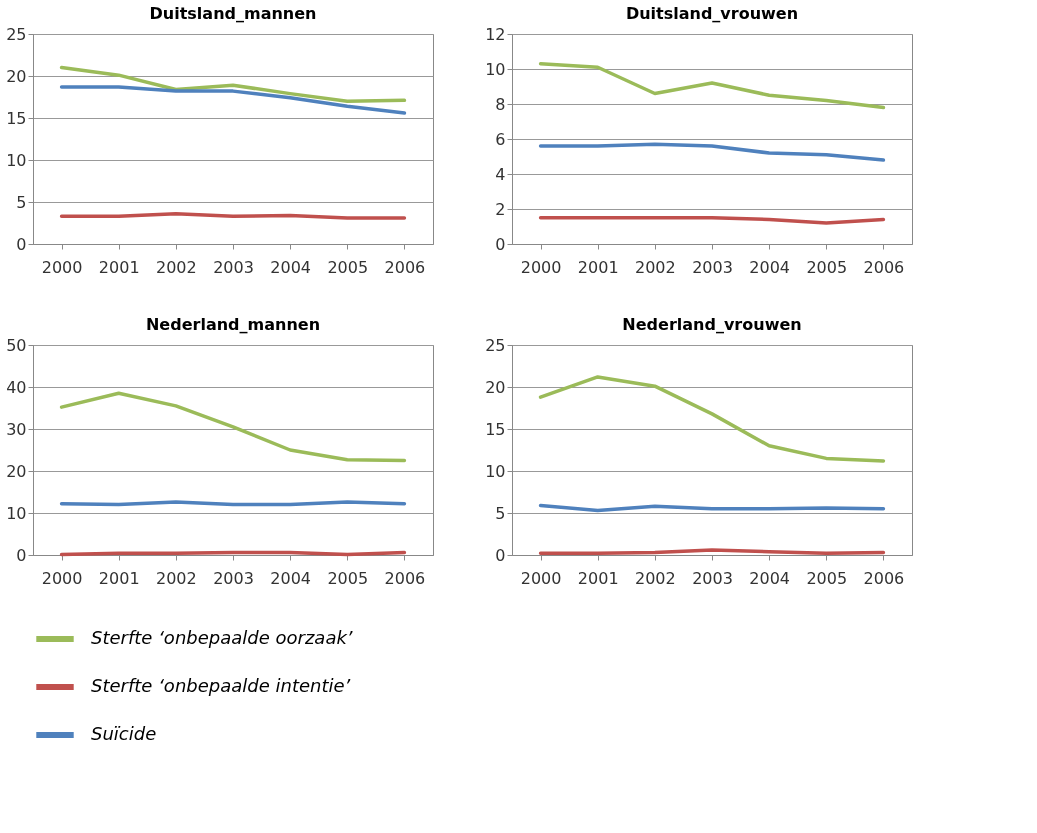 The width and height of the screenshot is (1037, 833). Describe the element at coordinates (16, 429) in the screenshot. I see `y-tick-label: 30` at that location.